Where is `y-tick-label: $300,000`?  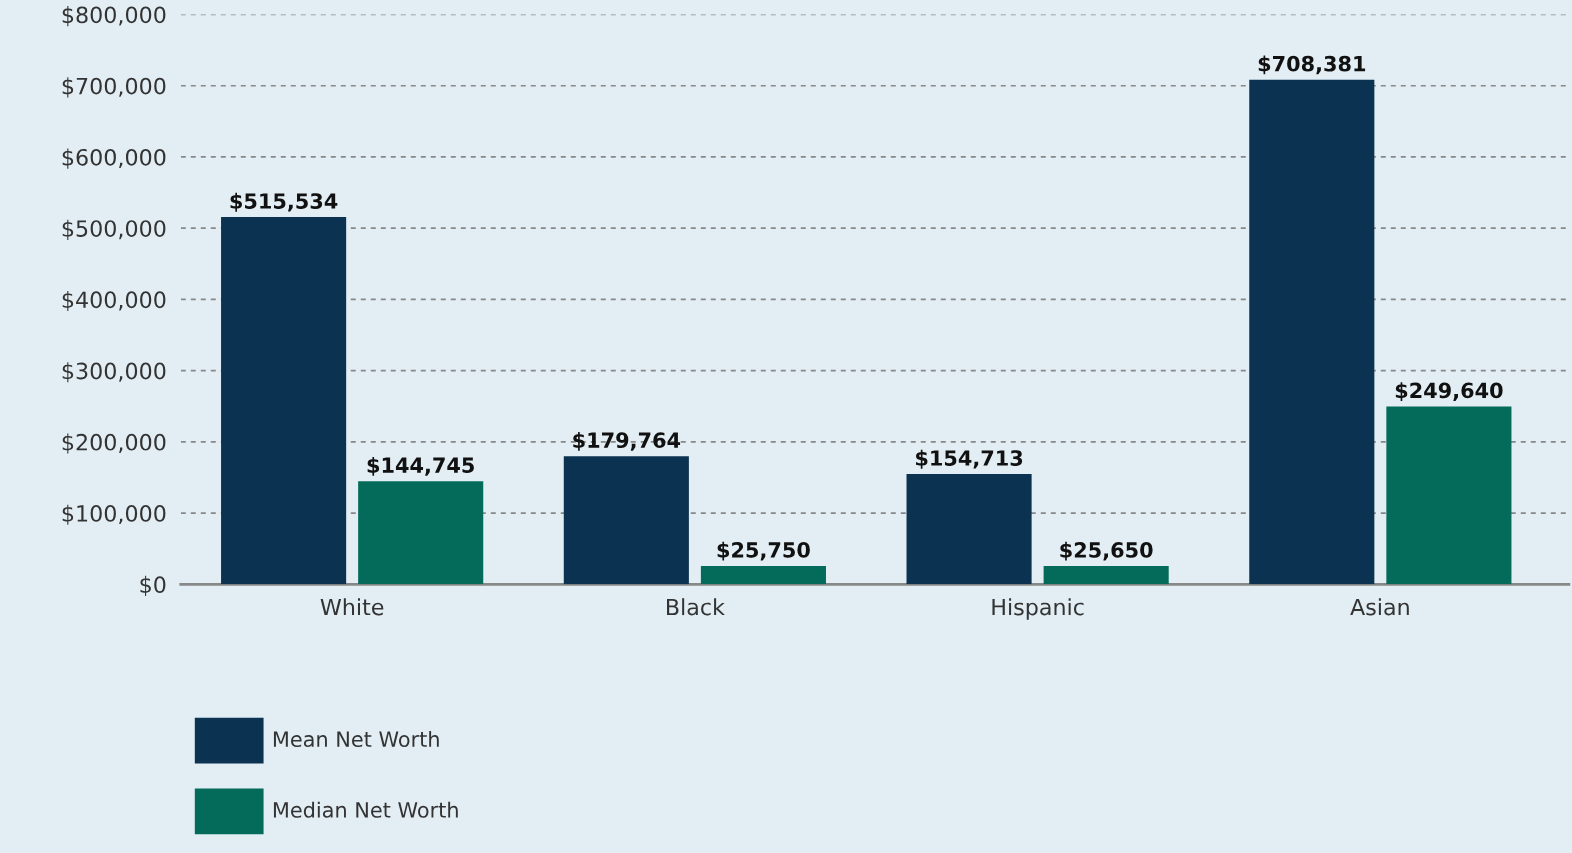
y-tick-label: $300,000 is located at coordinates (114, 372).